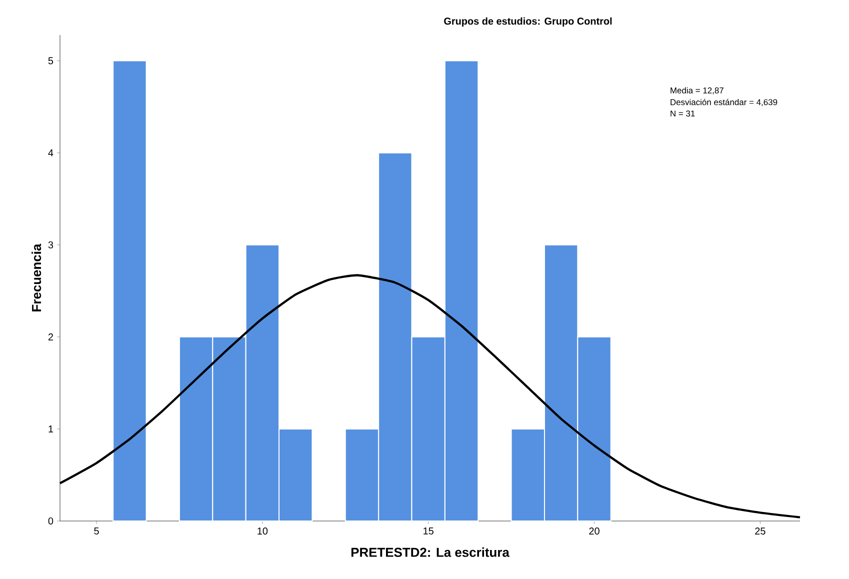 This screenshot has width=849, height=579. Describe the element at coordinates (37, 278) in the screenshot. I see `y-axis-title: Frecuencia` at that location.